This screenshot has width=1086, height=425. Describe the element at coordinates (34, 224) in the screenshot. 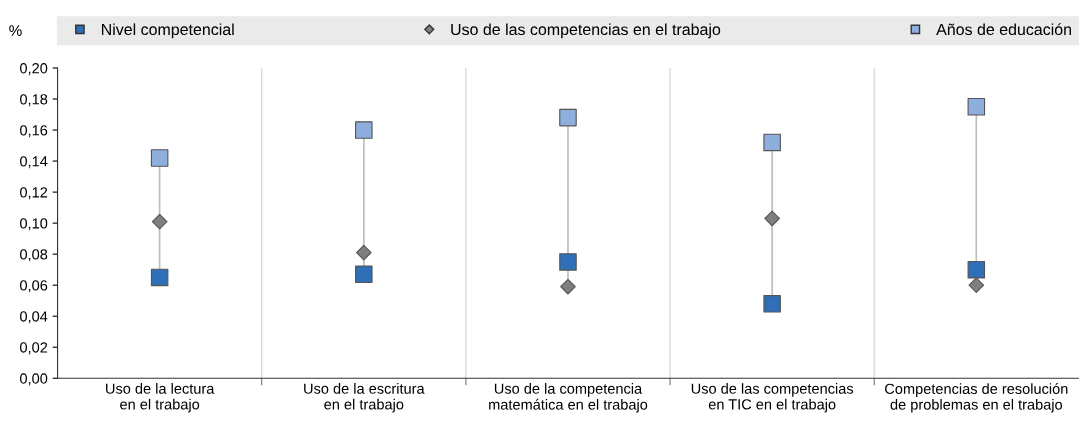

I see `y-tick-label: 0,10` at that location.